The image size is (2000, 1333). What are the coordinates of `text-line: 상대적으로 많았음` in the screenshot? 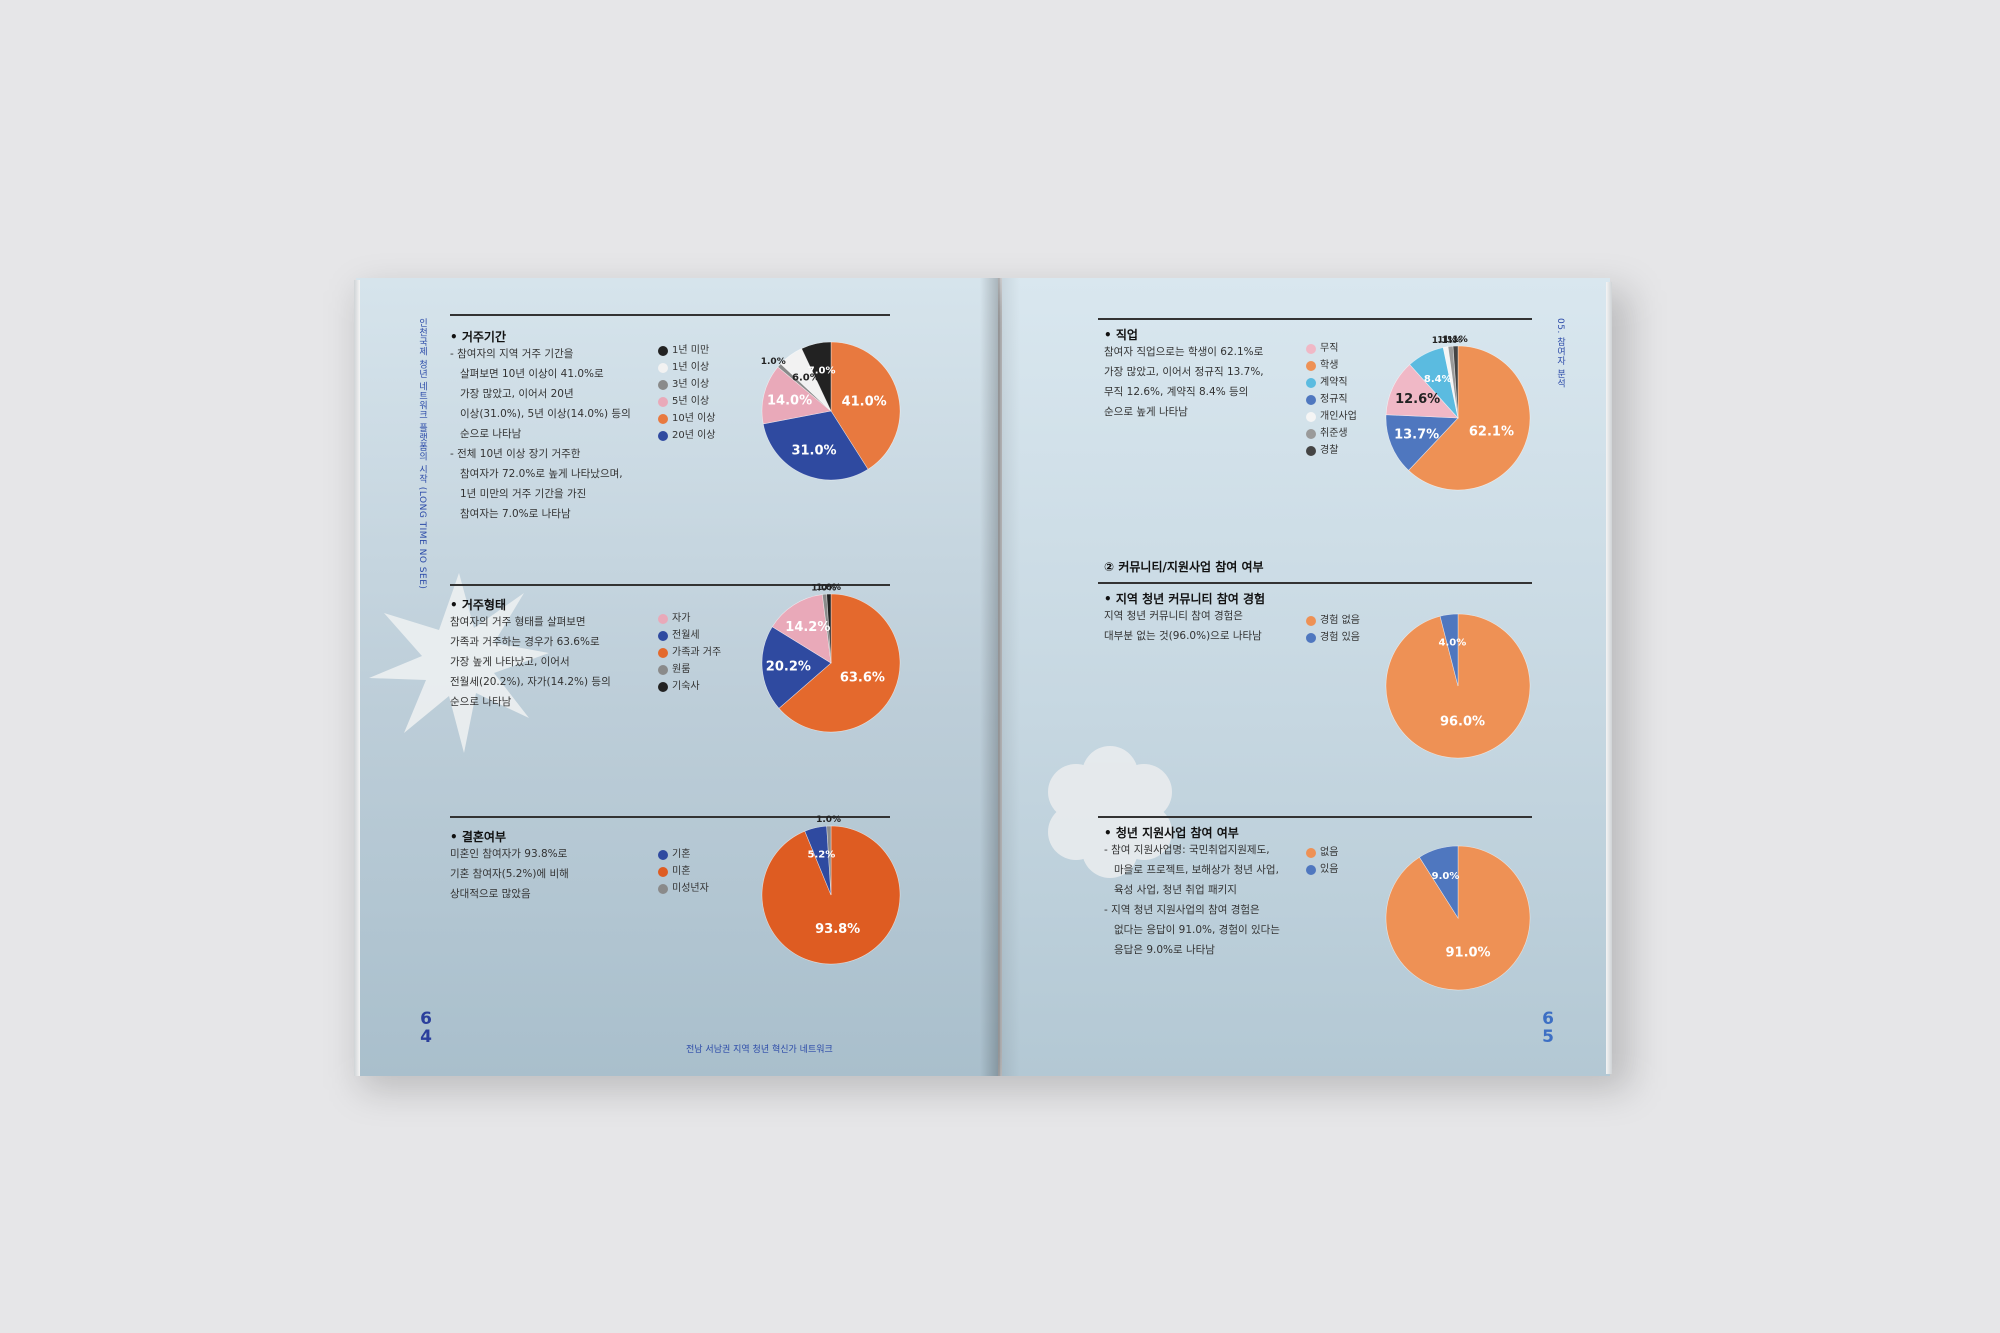 It's located at (490, 894).